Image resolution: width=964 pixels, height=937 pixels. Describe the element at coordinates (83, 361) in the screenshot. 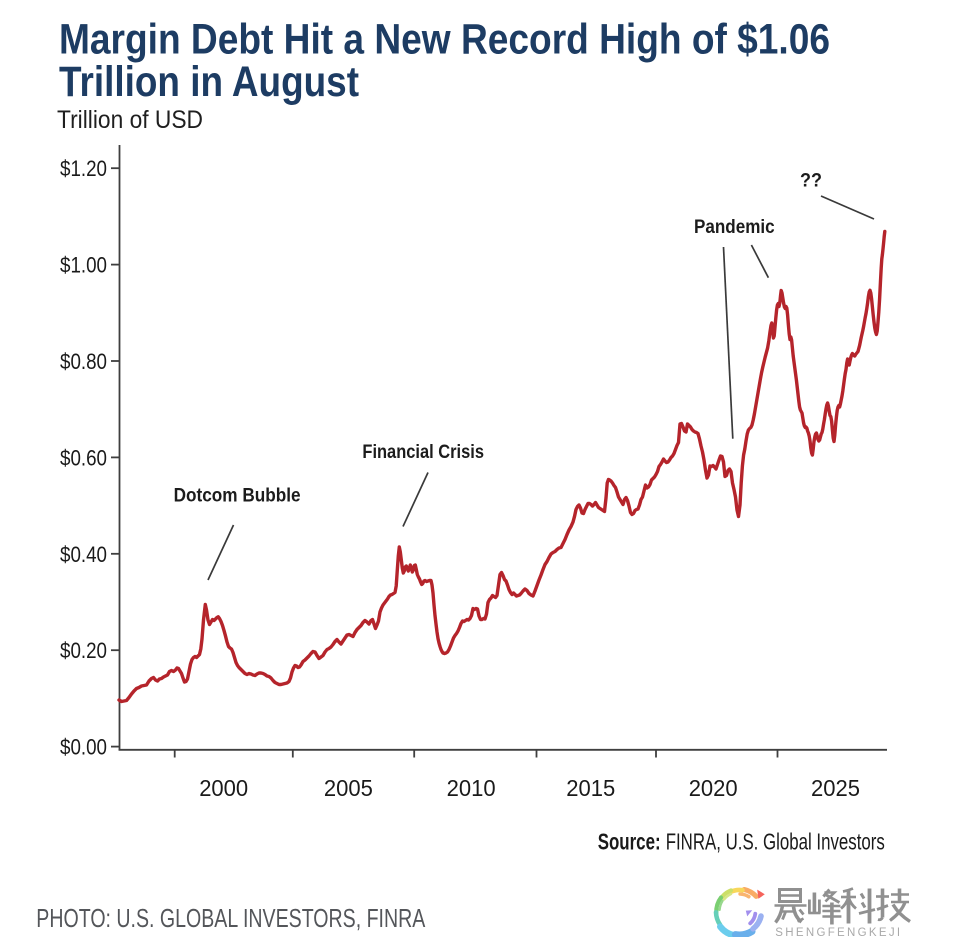

I see `svg-text: $0.80` at that location.